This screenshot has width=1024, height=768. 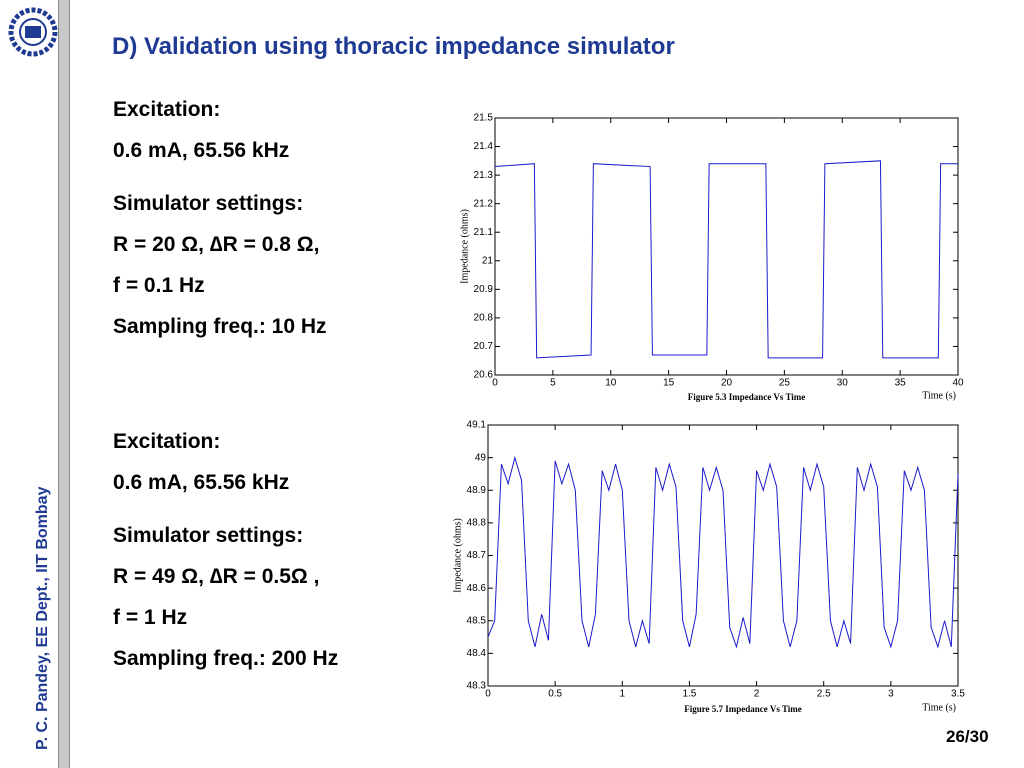 I want to click on author: P. C. Pandey, EE Dept., IIT Bombay, so click(x=42, y=618).